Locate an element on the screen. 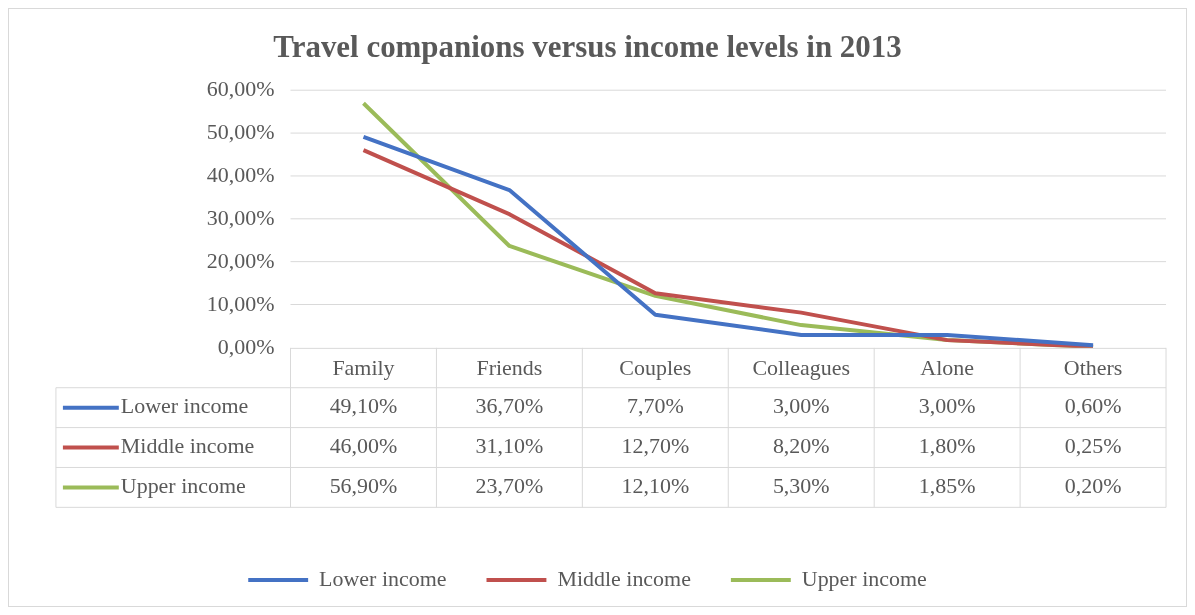  data-label: 36,70% is located at coordinates (509, 406).